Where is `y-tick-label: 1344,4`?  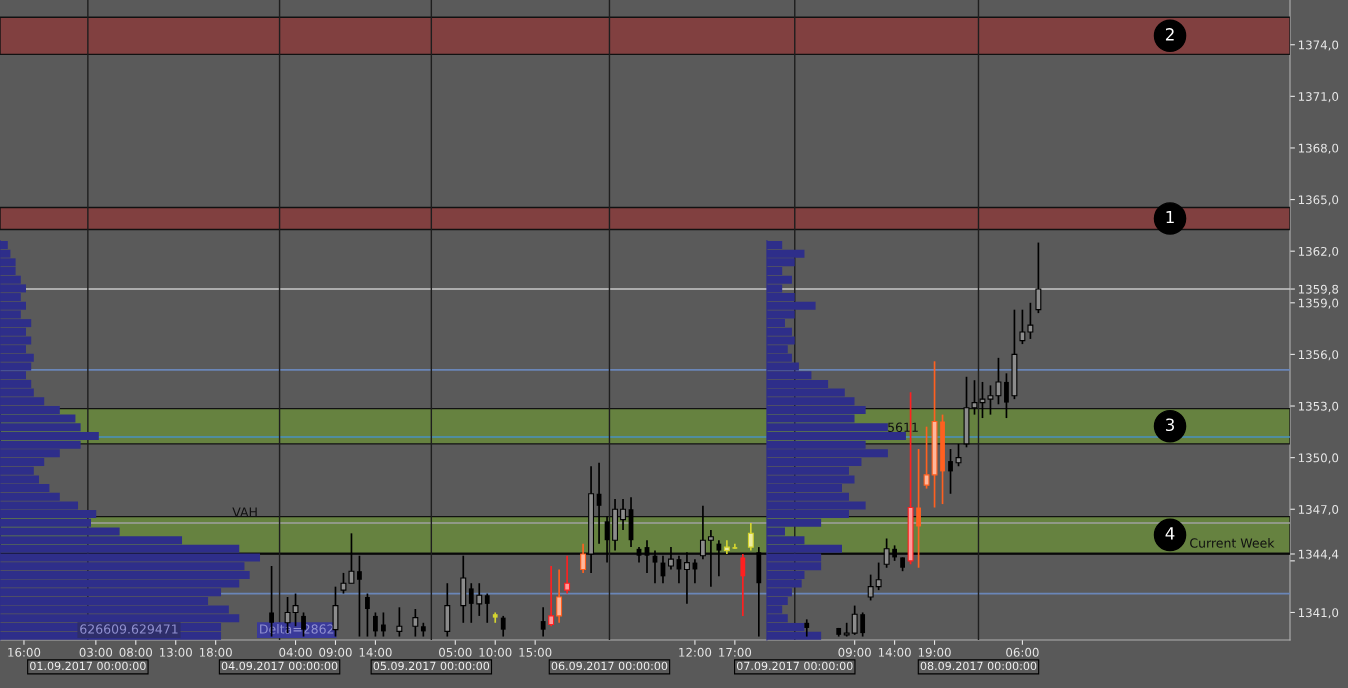 y-tick-label: 1344,4 is located at coordinates (1318, 554).